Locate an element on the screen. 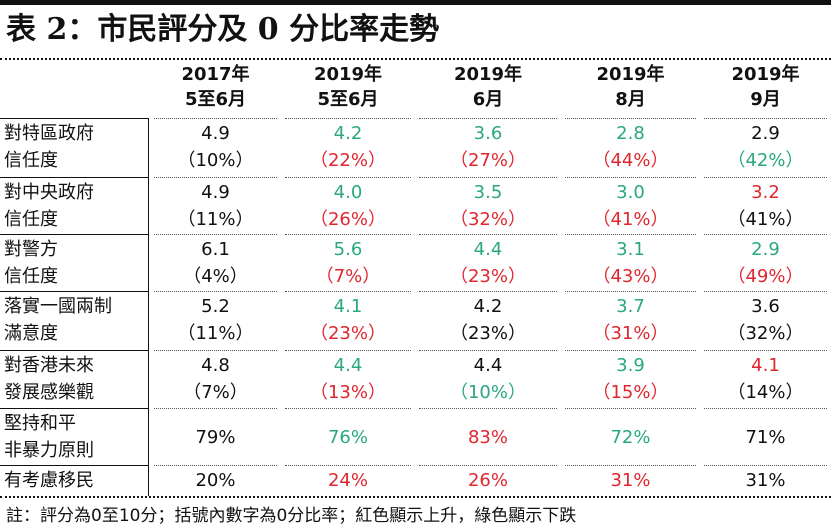 The height and width of the screenshot is (530, 831). score-value: 6.1 is located at coordinates (215, 249).